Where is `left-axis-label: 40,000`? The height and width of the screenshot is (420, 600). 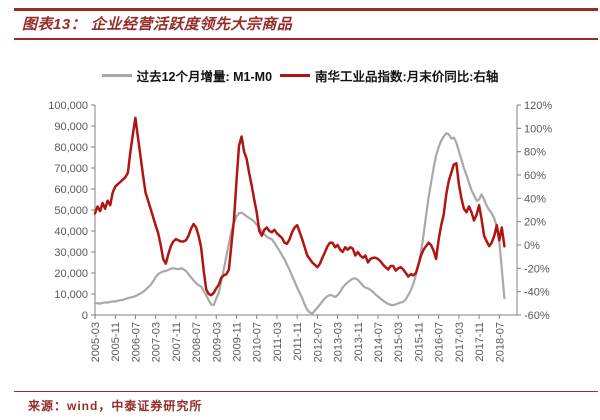
left-axis-label: 40,000 is located at coordinates (71, 232).